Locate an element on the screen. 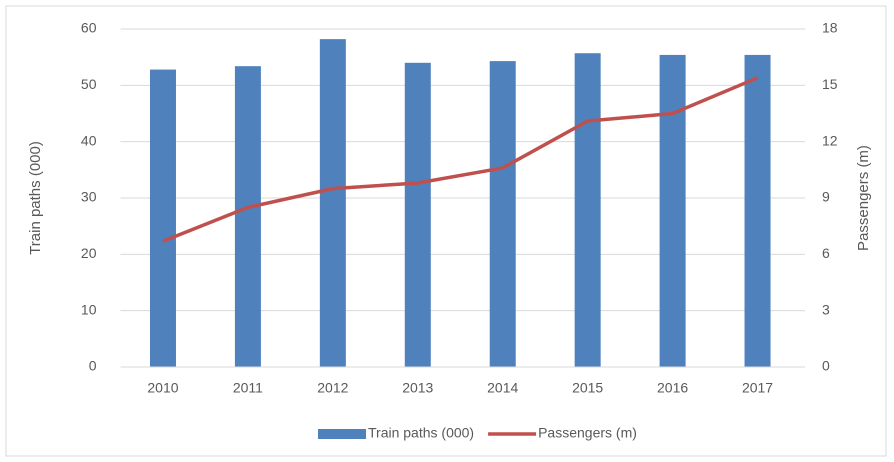  y2-tick-label: 0 is located at coordinates (826, 366).